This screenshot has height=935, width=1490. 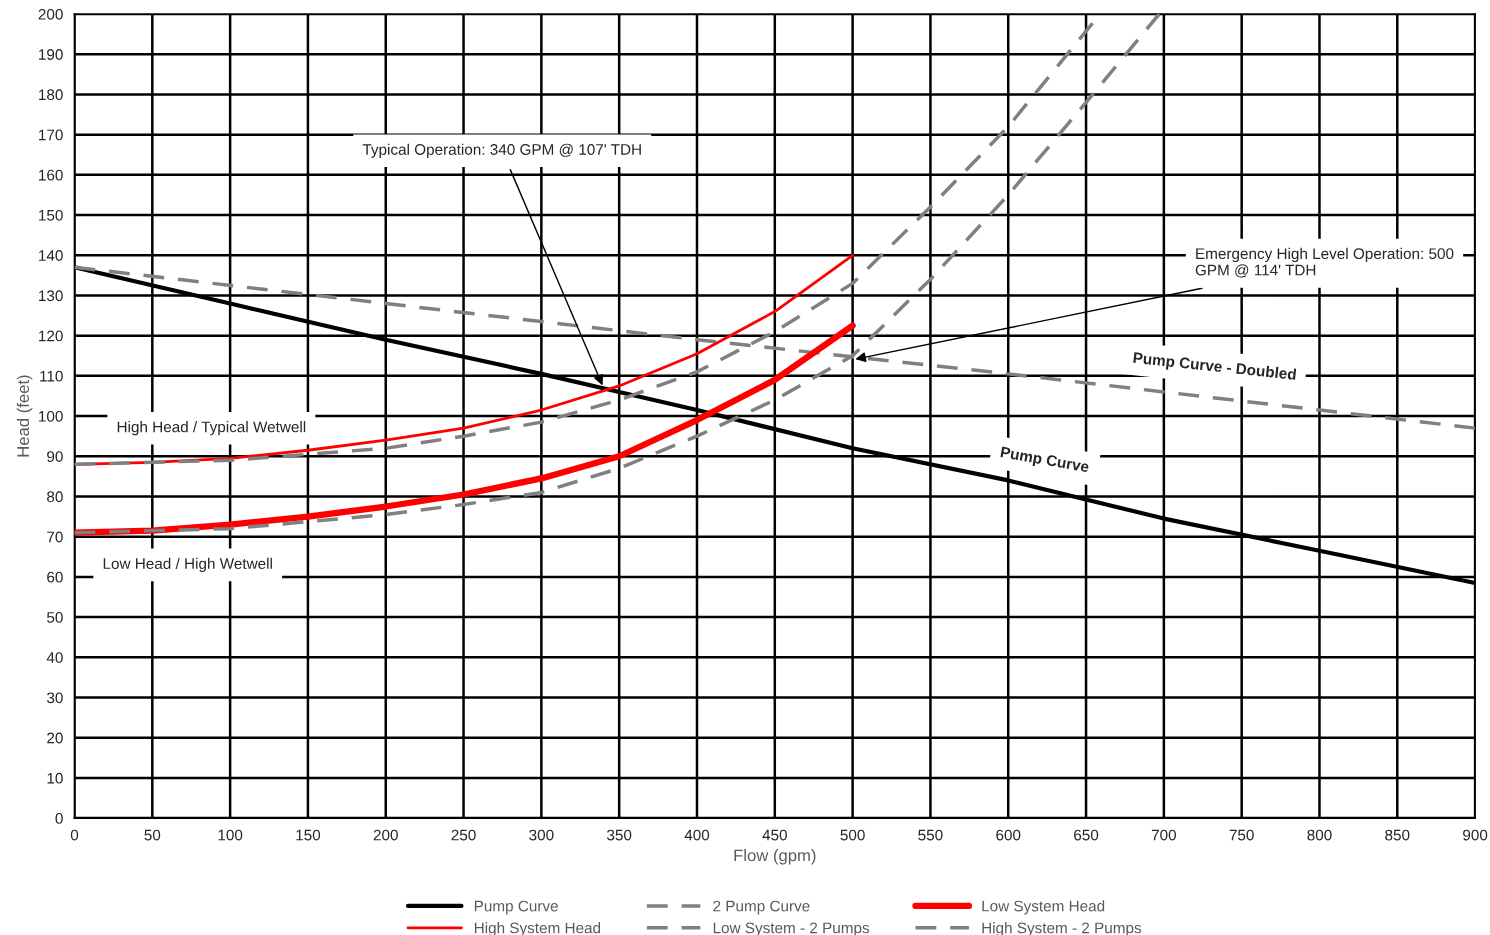 What do you see at coordinates (55, 577) in the screenshot?
I see `y-tick-label: 60` at bounding box center [55, 577].